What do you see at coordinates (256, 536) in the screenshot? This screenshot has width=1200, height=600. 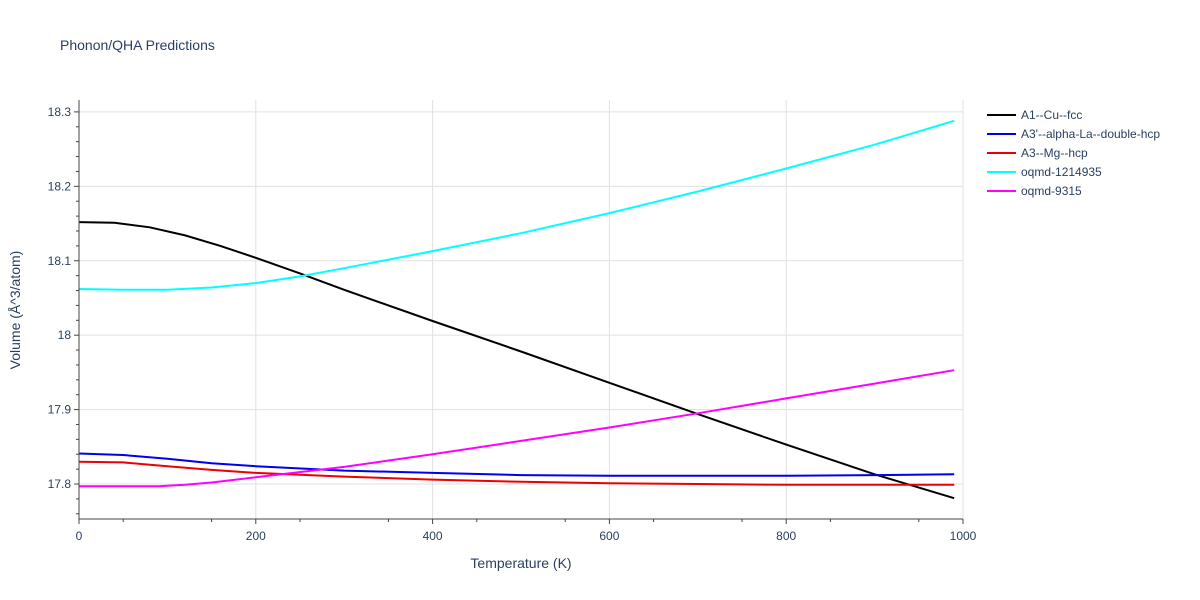 I see `x-tick-label: 200` at bounding box center [256, 536].